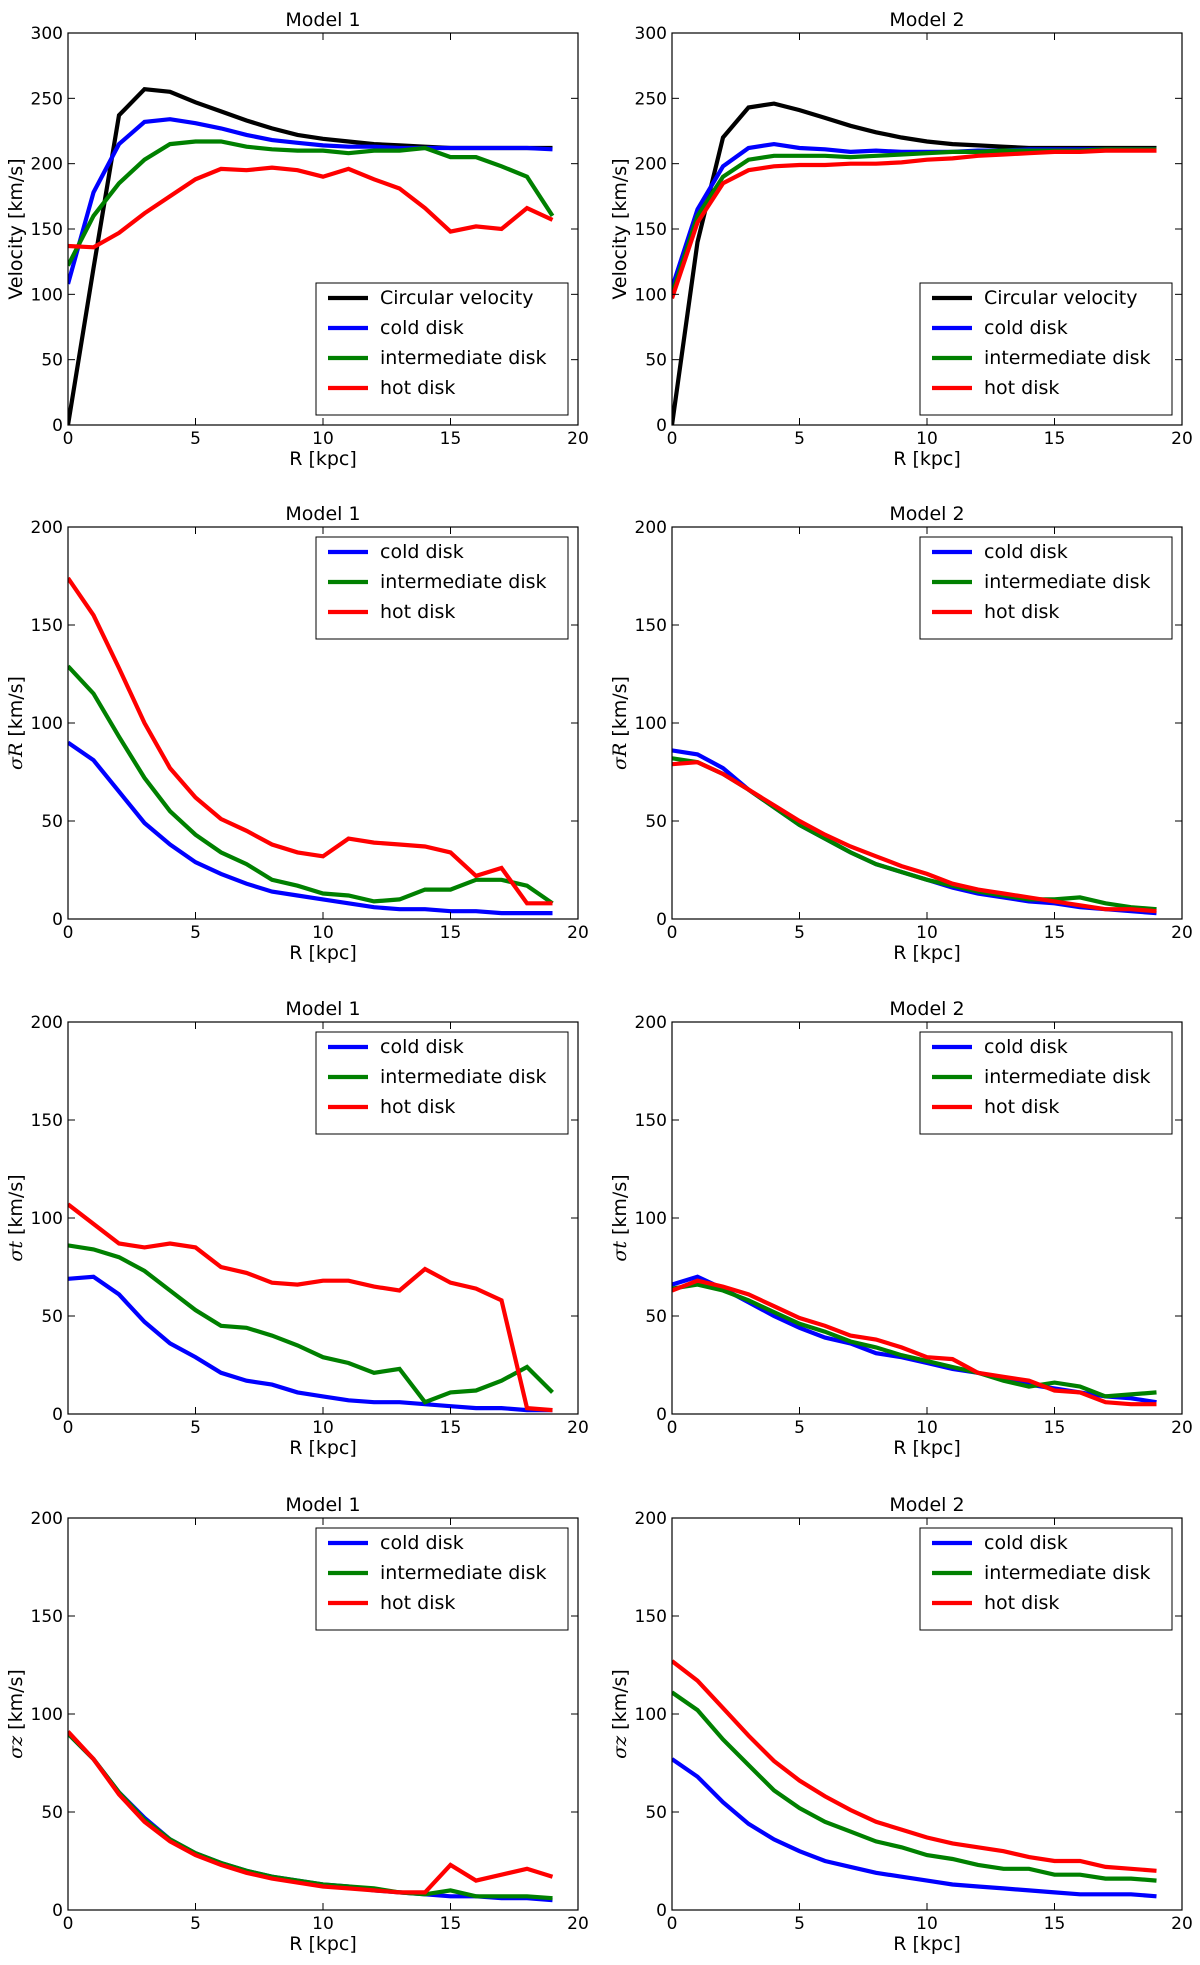 The width and height of the screenshot is (1200, 1965). What do you see at coordinates (620, 1251) in the screenshot?
I see `y-axis-label-symbol: σt` at bounding box center [620, 1251].